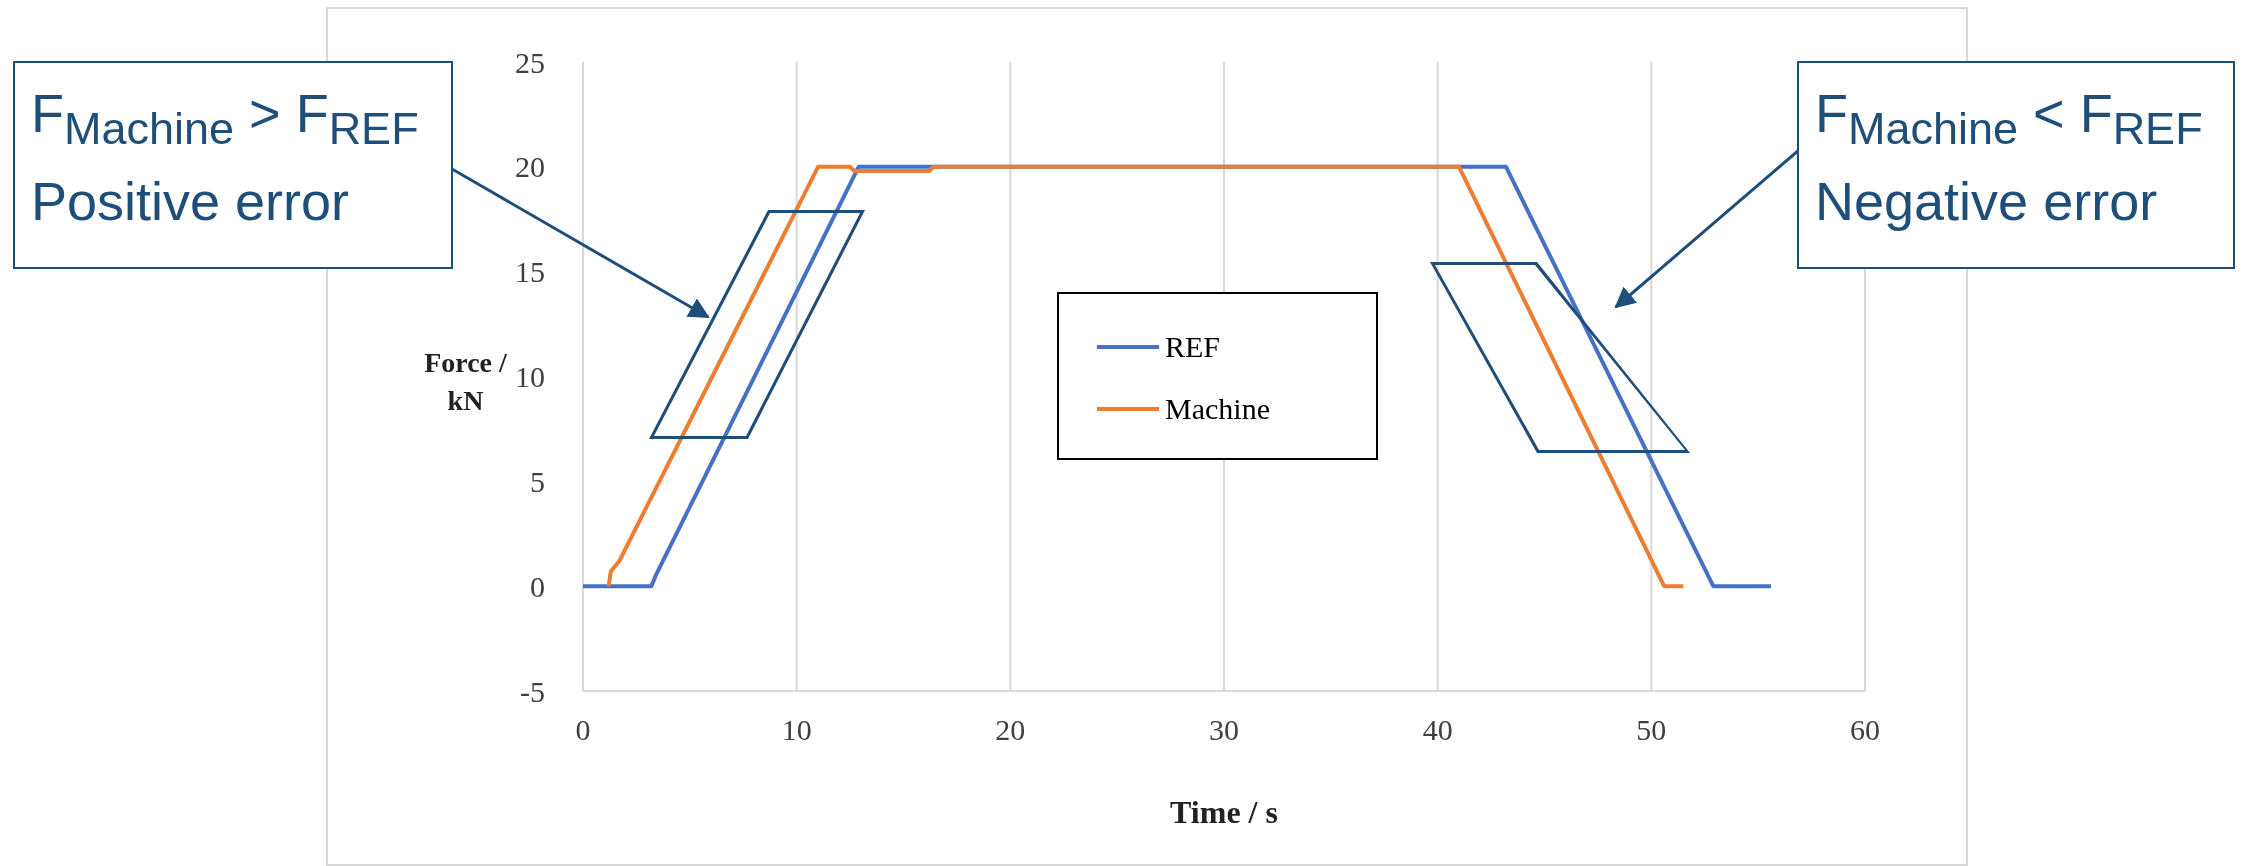 This screenshot has height=866, width=2243. I want to click on x-tick-label: 20, so click(1010, 730).